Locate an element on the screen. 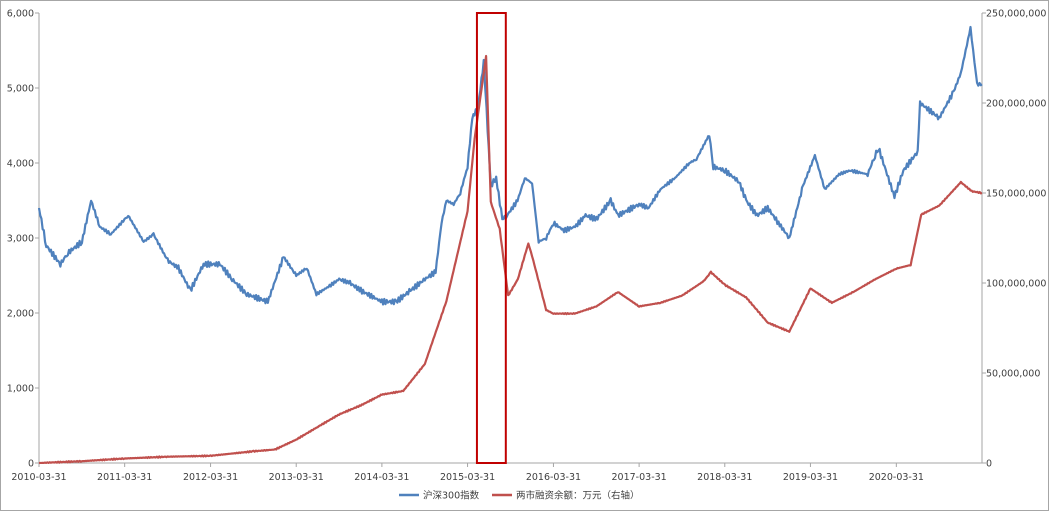  left-y-tick-label: 0 is located at coordinates (31, 464).